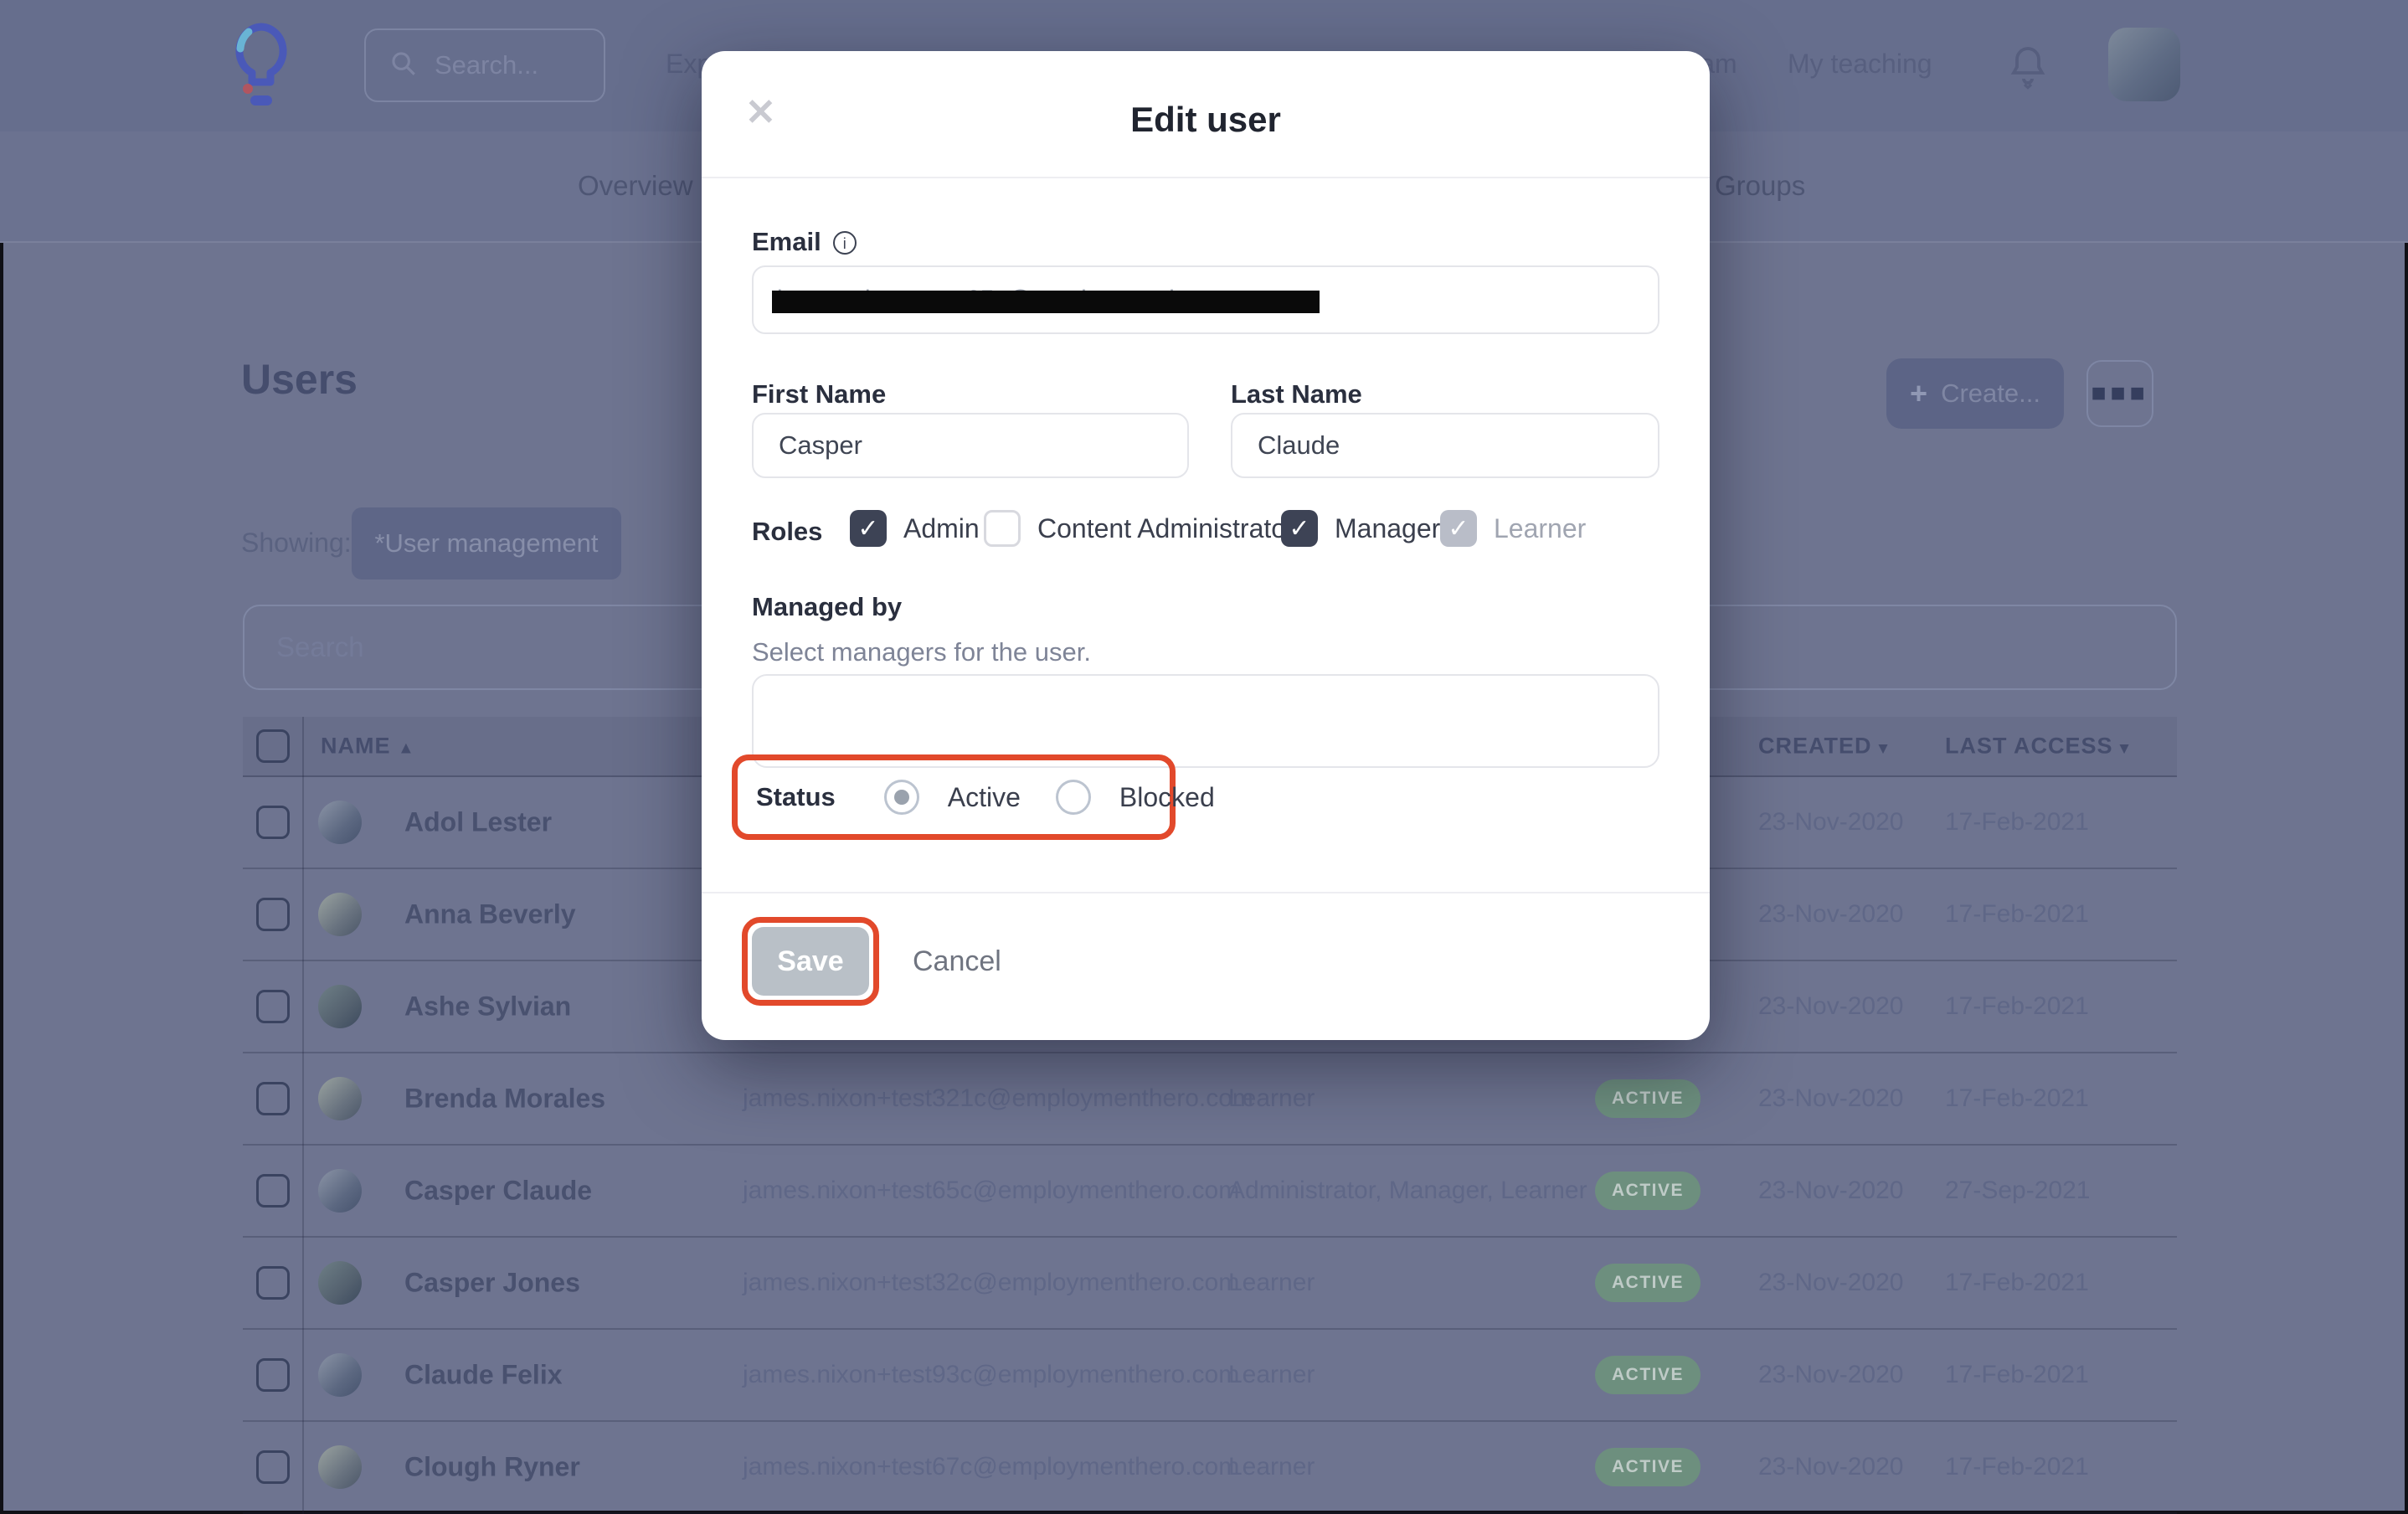 This screenshot has height=1514, width=2408. Describe the element at coordinates (992, 1467) in the screenshot. I see `user-email: james.nixon+test67c@employmenthero.com` at that location.